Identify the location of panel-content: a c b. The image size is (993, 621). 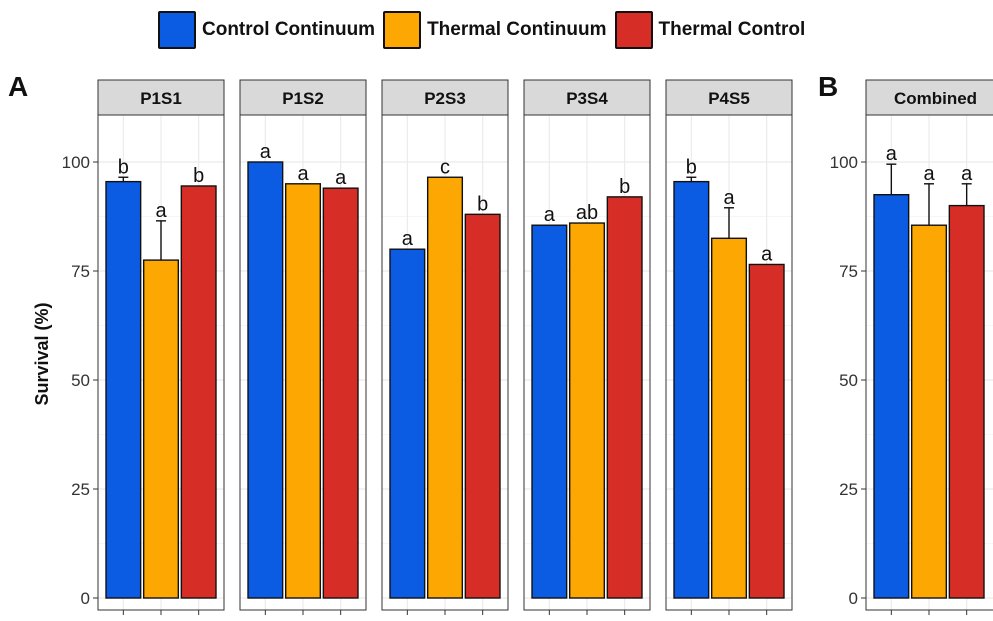
(445, 362).